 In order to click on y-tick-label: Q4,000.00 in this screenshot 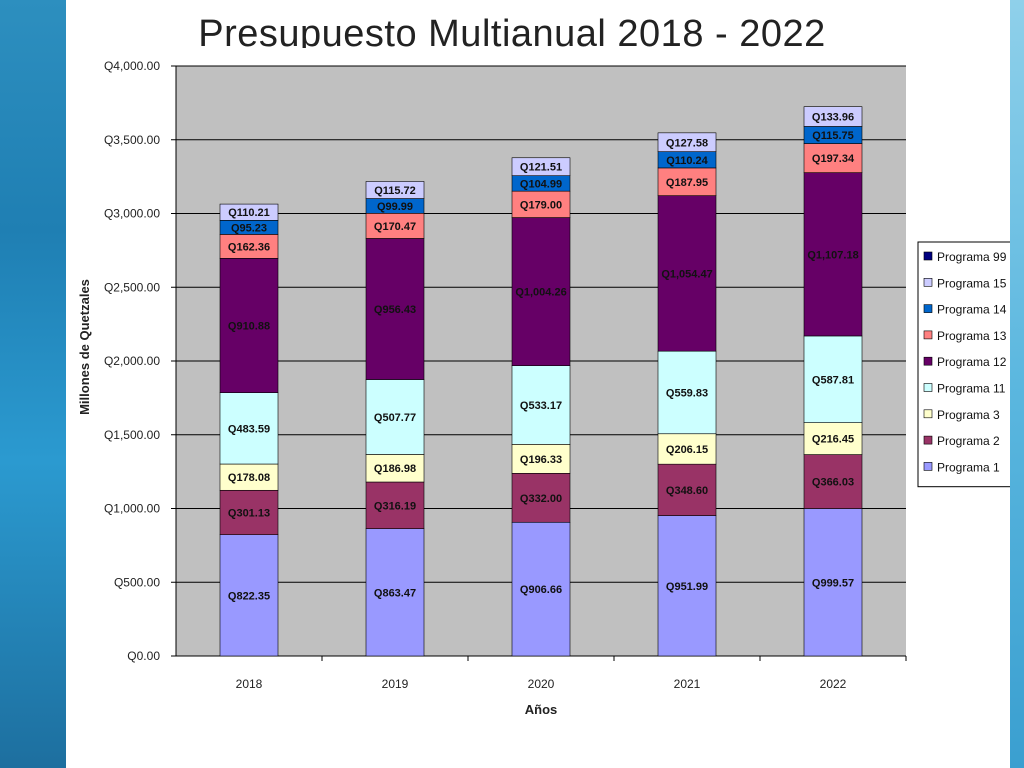, I will do `click(132, 66)`.